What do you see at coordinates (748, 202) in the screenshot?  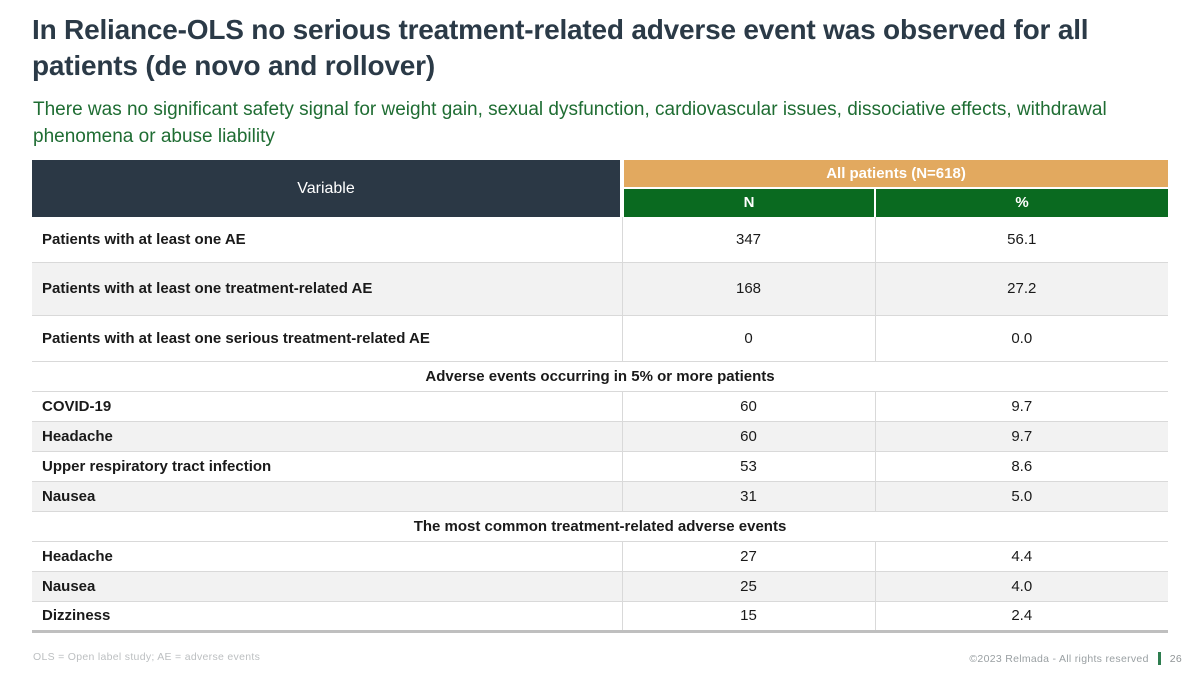 I see `n-column-header: N` at bounding box center [748, 202].